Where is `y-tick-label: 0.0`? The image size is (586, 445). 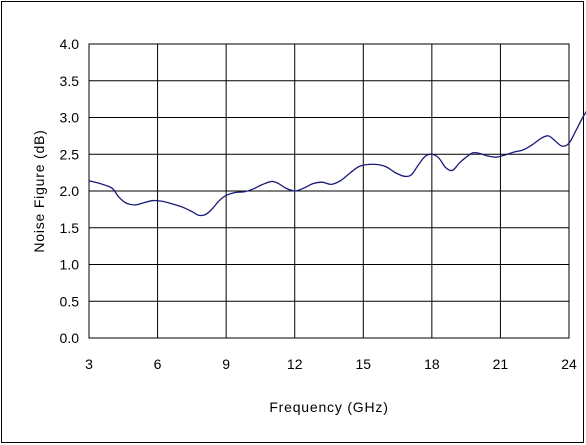 y-tick-label: 0.0 is located at coordinates (70, 338).